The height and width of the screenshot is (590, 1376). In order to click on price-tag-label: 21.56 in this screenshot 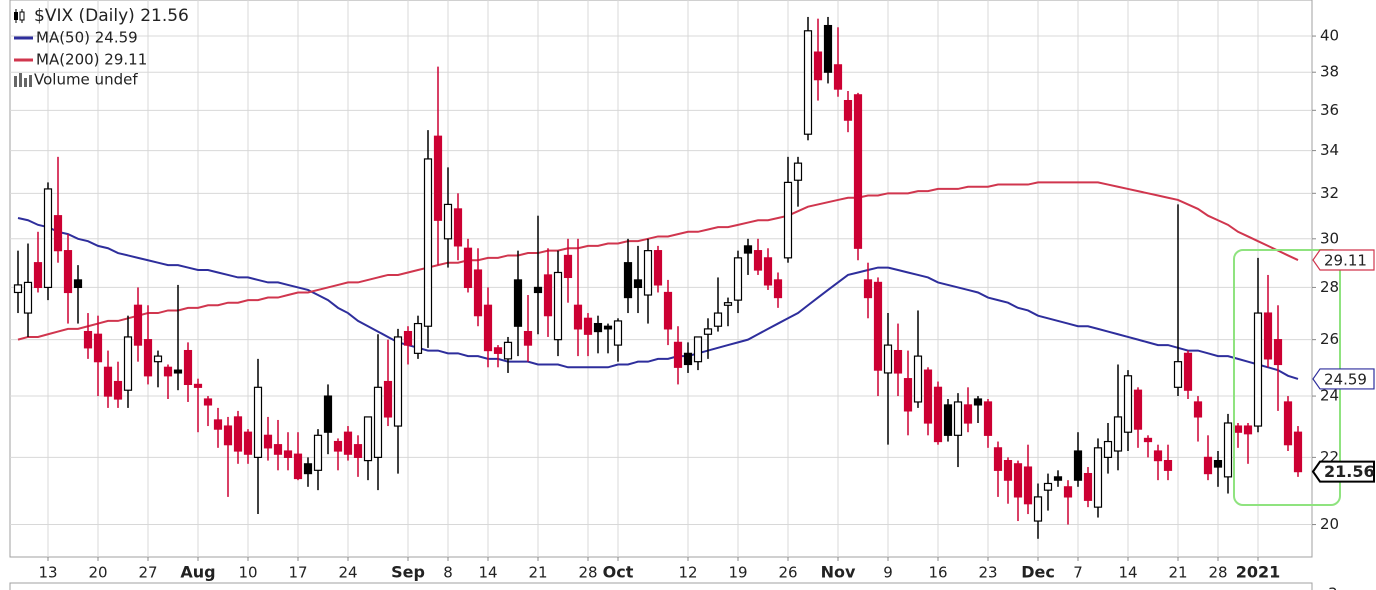, I will do `click(1349, 471)`.